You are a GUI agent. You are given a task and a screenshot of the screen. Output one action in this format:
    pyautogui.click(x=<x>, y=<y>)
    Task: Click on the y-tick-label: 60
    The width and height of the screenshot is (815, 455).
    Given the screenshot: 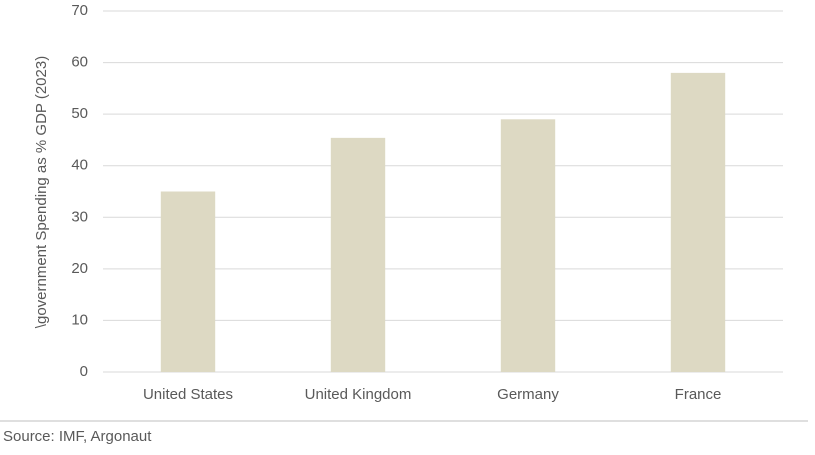 What is the action you would take?
    pyautogui.click(x=79, y=62)
    